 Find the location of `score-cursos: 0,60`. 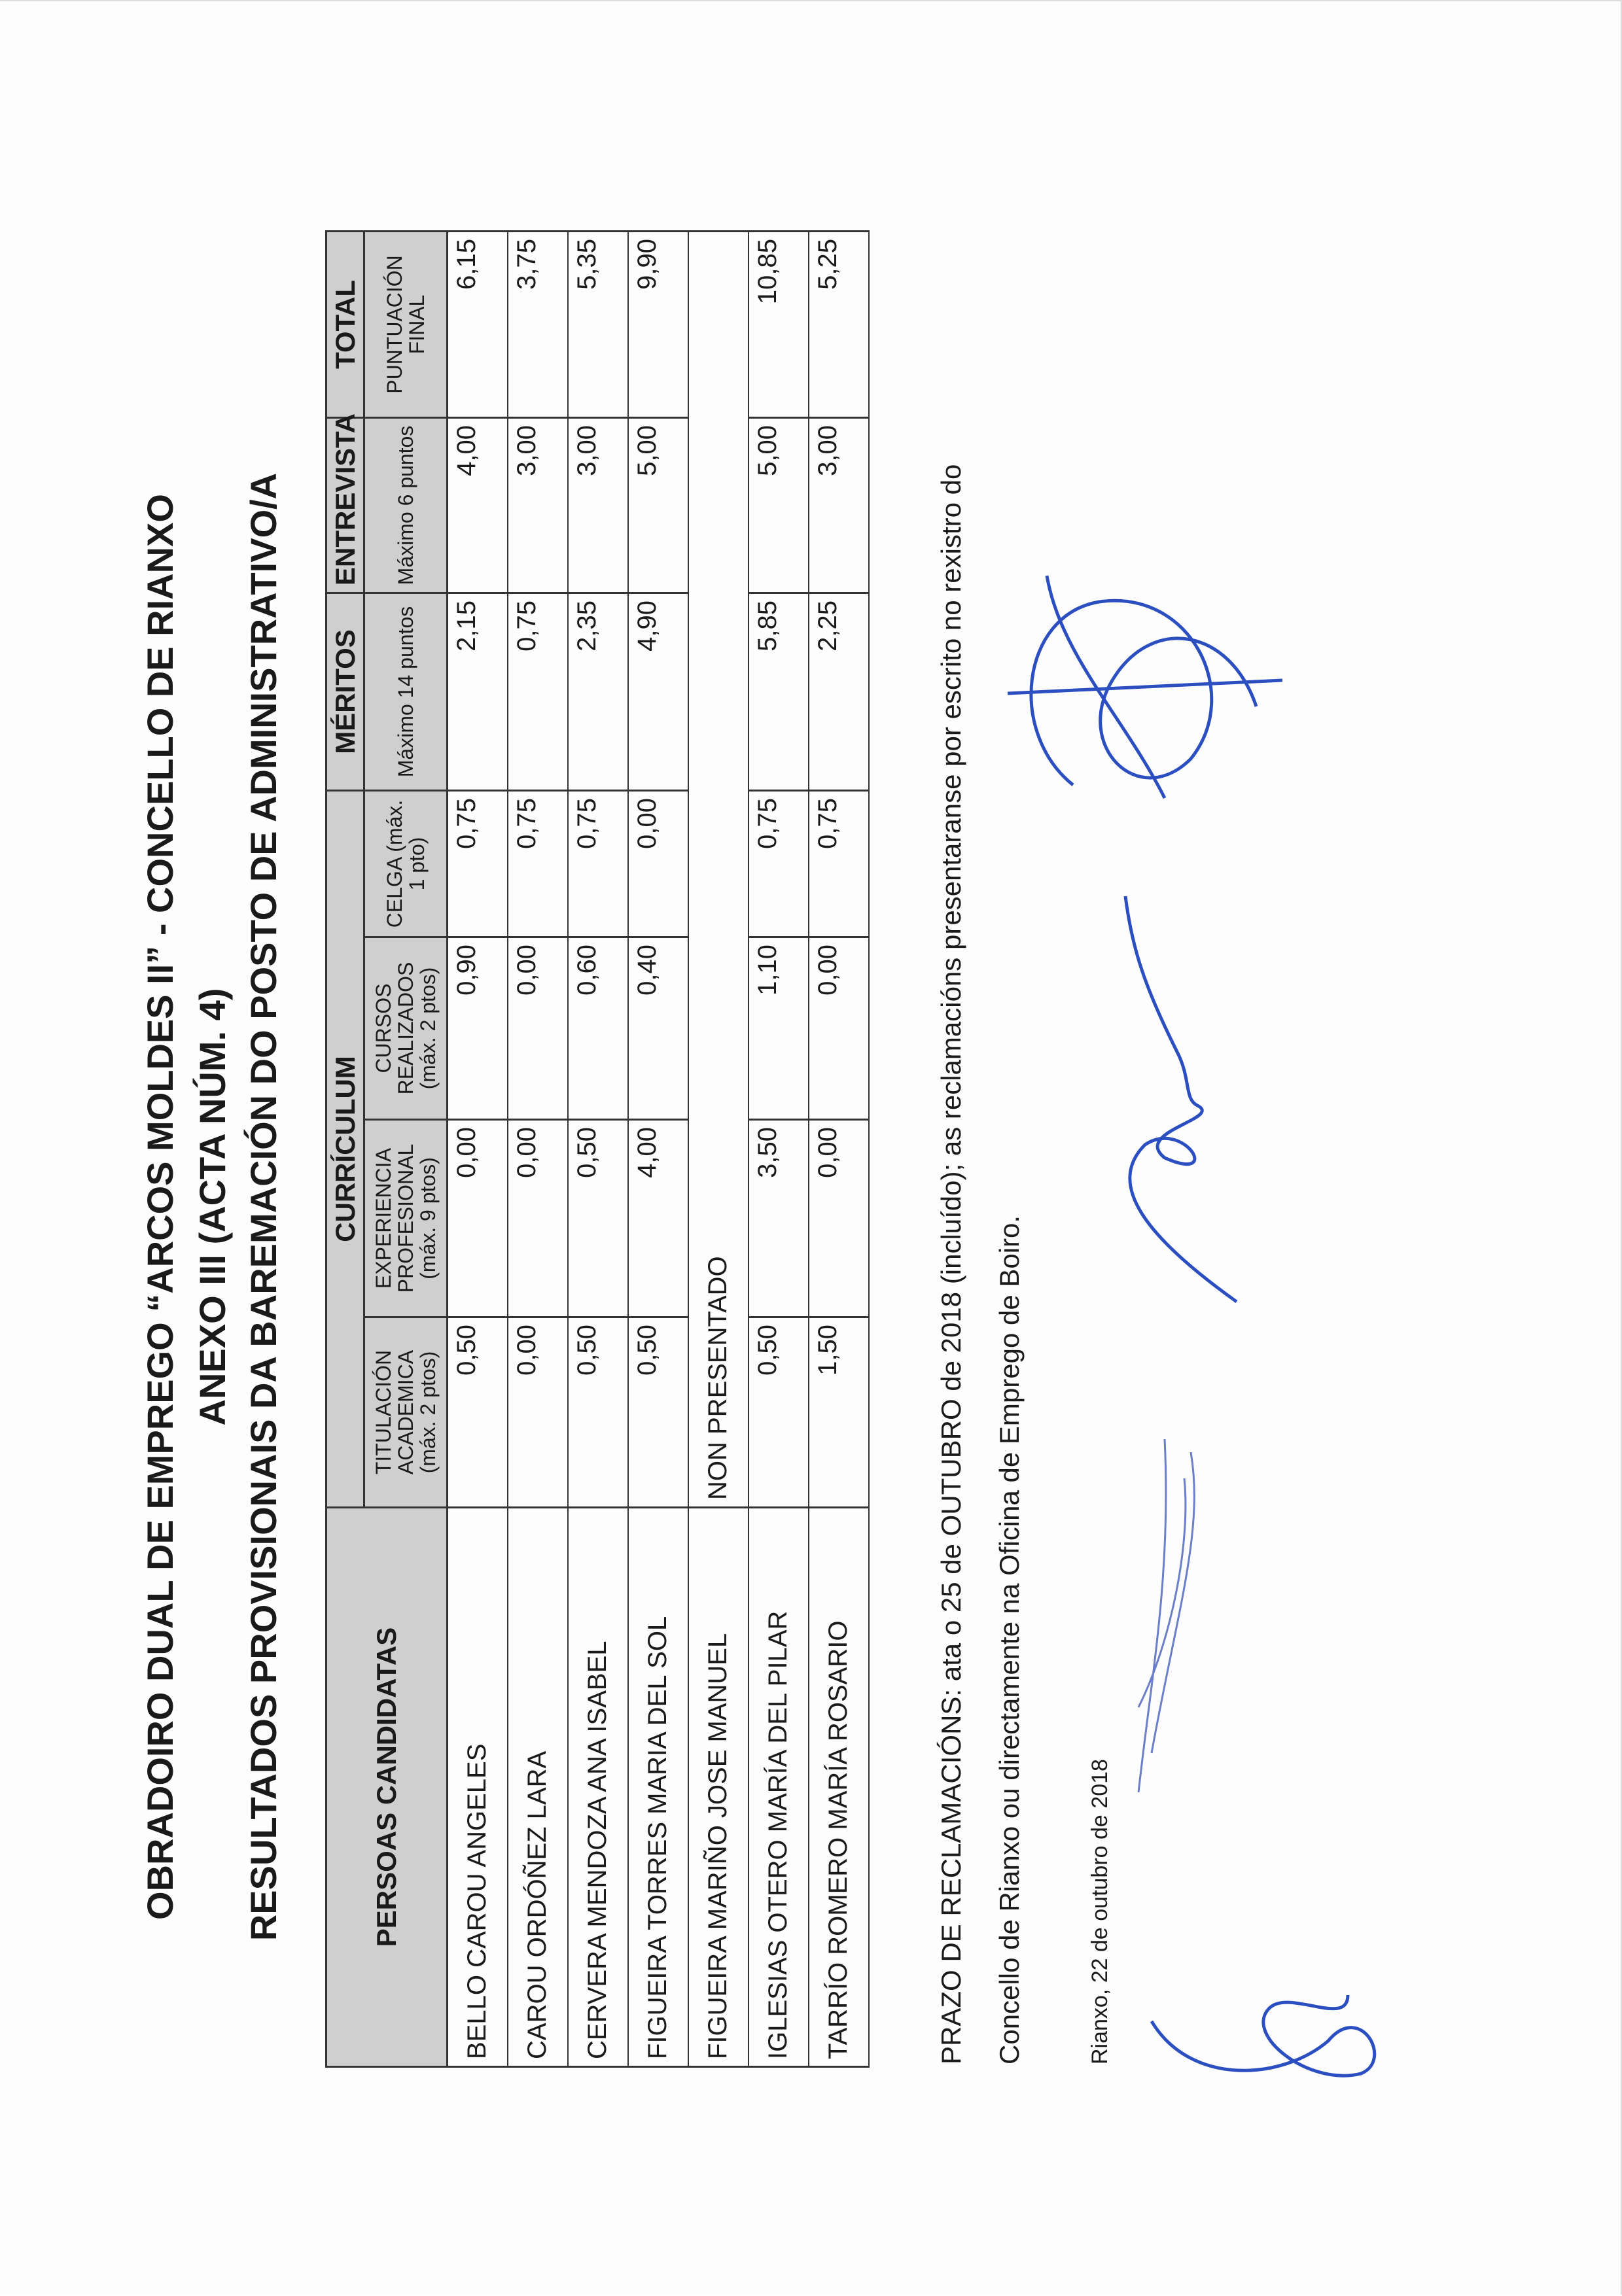

score-cursos: 0,60 is located at coordinates (597, 1028).